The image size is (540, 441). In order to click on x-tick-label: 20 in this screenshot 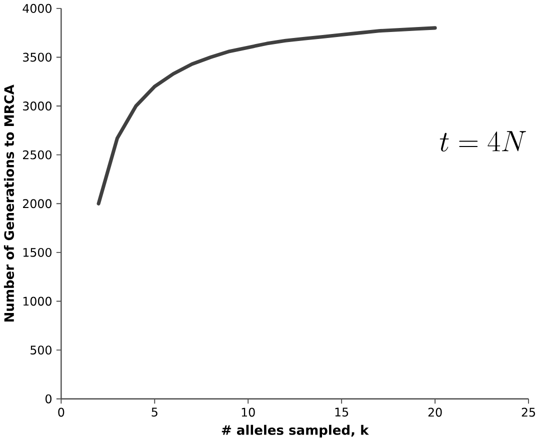, I will do `click(435, 412)`.